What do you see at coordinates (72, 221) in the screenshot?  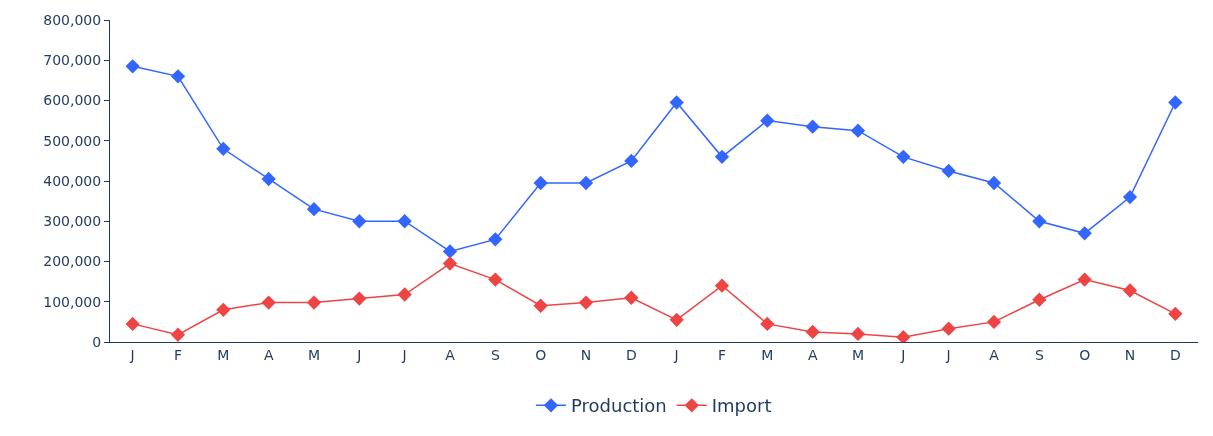 I see `y-tick-label: 300,000` at bounding box center [72, 221].